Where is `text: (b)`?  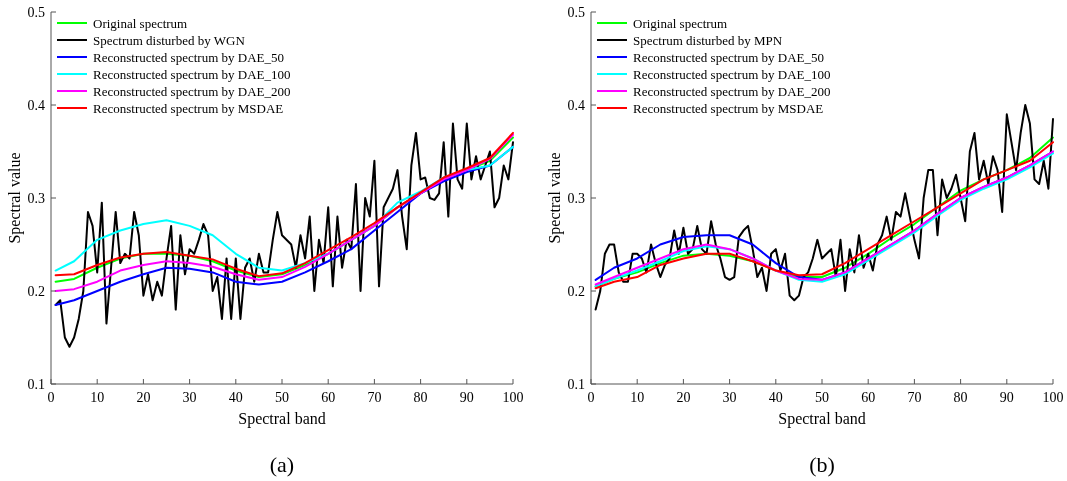 text: (b) is located at coordinates (822, 464).